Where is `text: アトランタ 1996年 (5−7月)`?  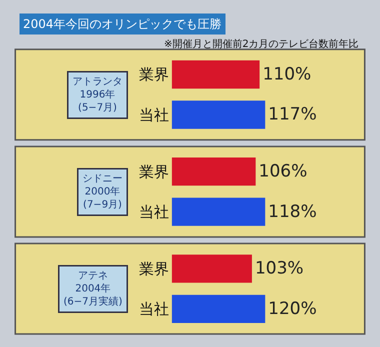
text: アトランタ 1996年 (5−7月) is located at coordinates (97, 95).